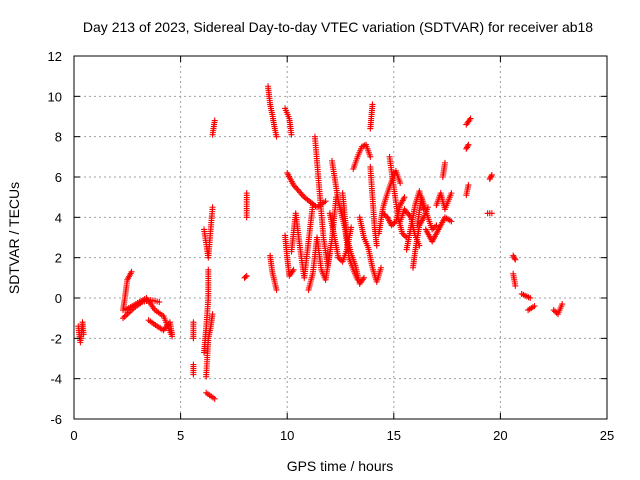 Image resolution: width=640 pixels, height=480 pixels. What do you see at coordinates (394, 435) in the screenshot?
I see `x-tick-label: 15` at bounding box center [394, 435].